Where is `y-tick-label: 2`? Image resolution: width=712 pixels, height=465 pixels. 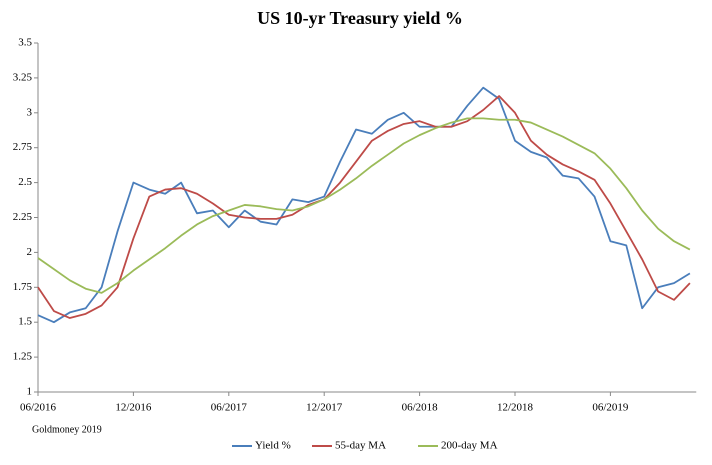 y-tick-label: 2 is located at coordinates (30, 252).